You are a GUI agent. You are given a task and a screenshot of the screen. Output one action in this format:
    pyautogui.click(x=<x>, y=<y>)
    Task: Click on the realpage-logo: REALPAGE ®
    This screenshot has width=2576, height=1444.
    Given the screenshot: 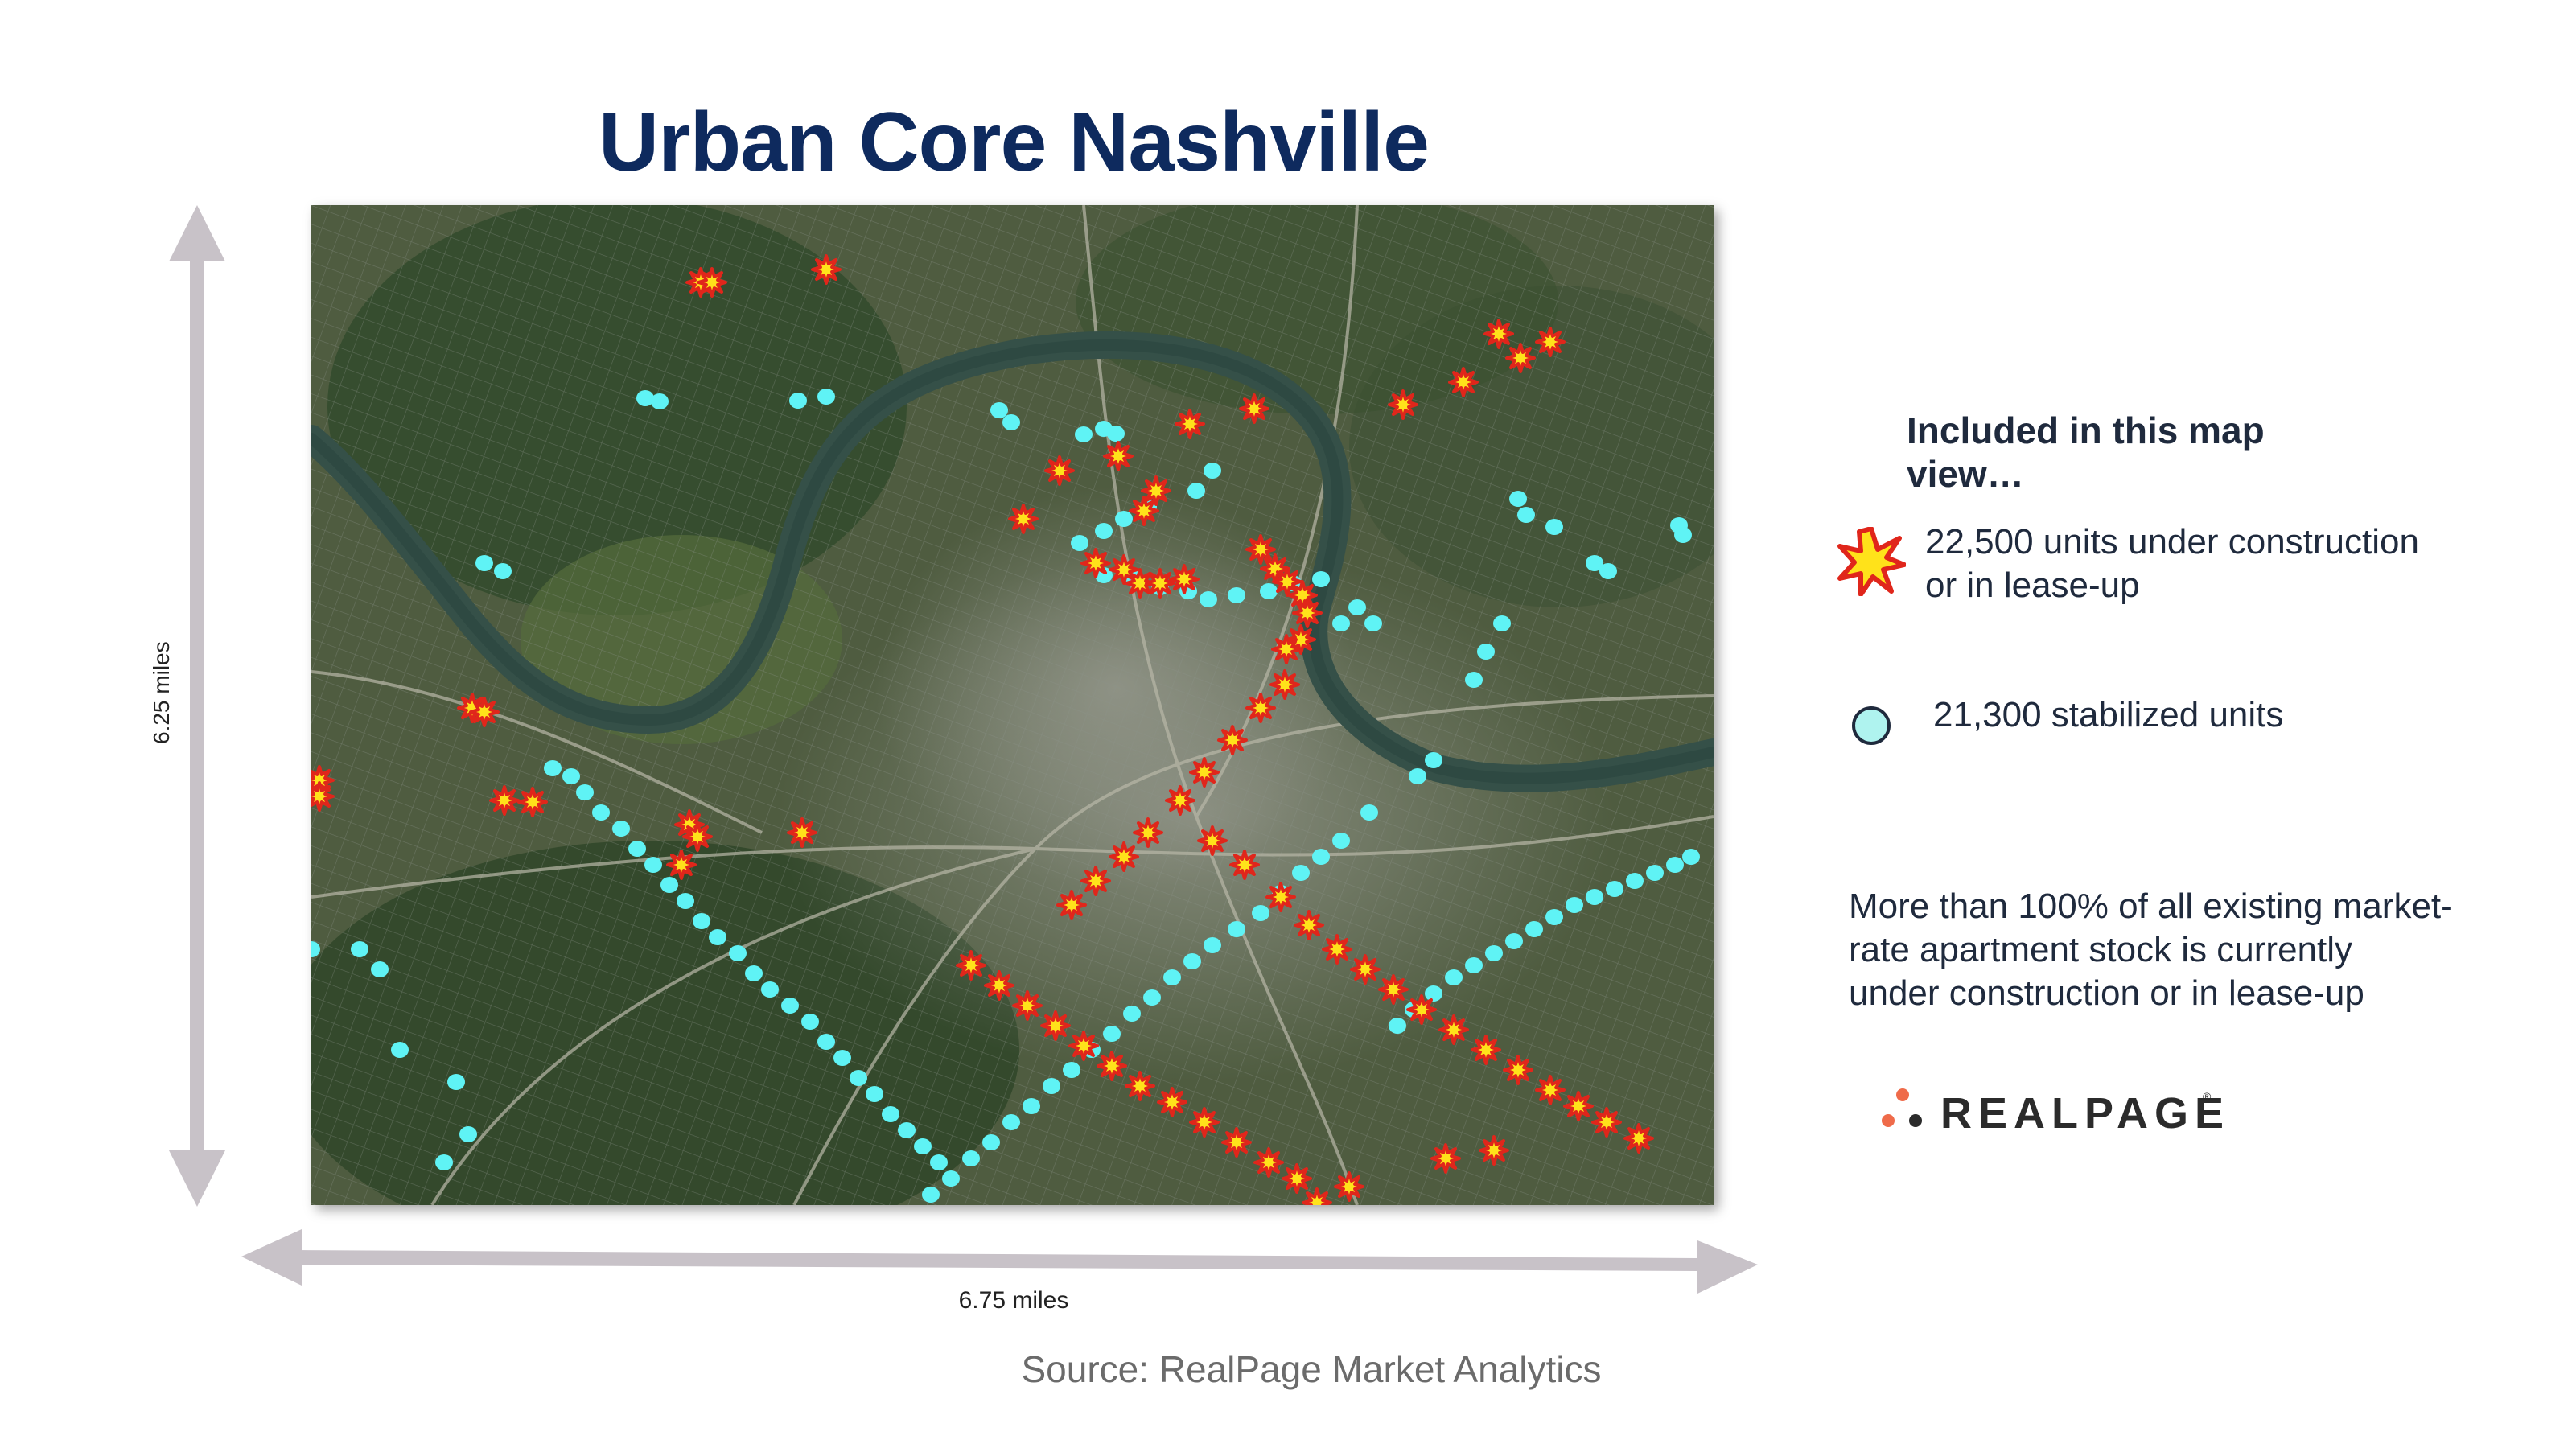 What is the action you would take?
    pyautogui.click(x=2051, y=1114)
    